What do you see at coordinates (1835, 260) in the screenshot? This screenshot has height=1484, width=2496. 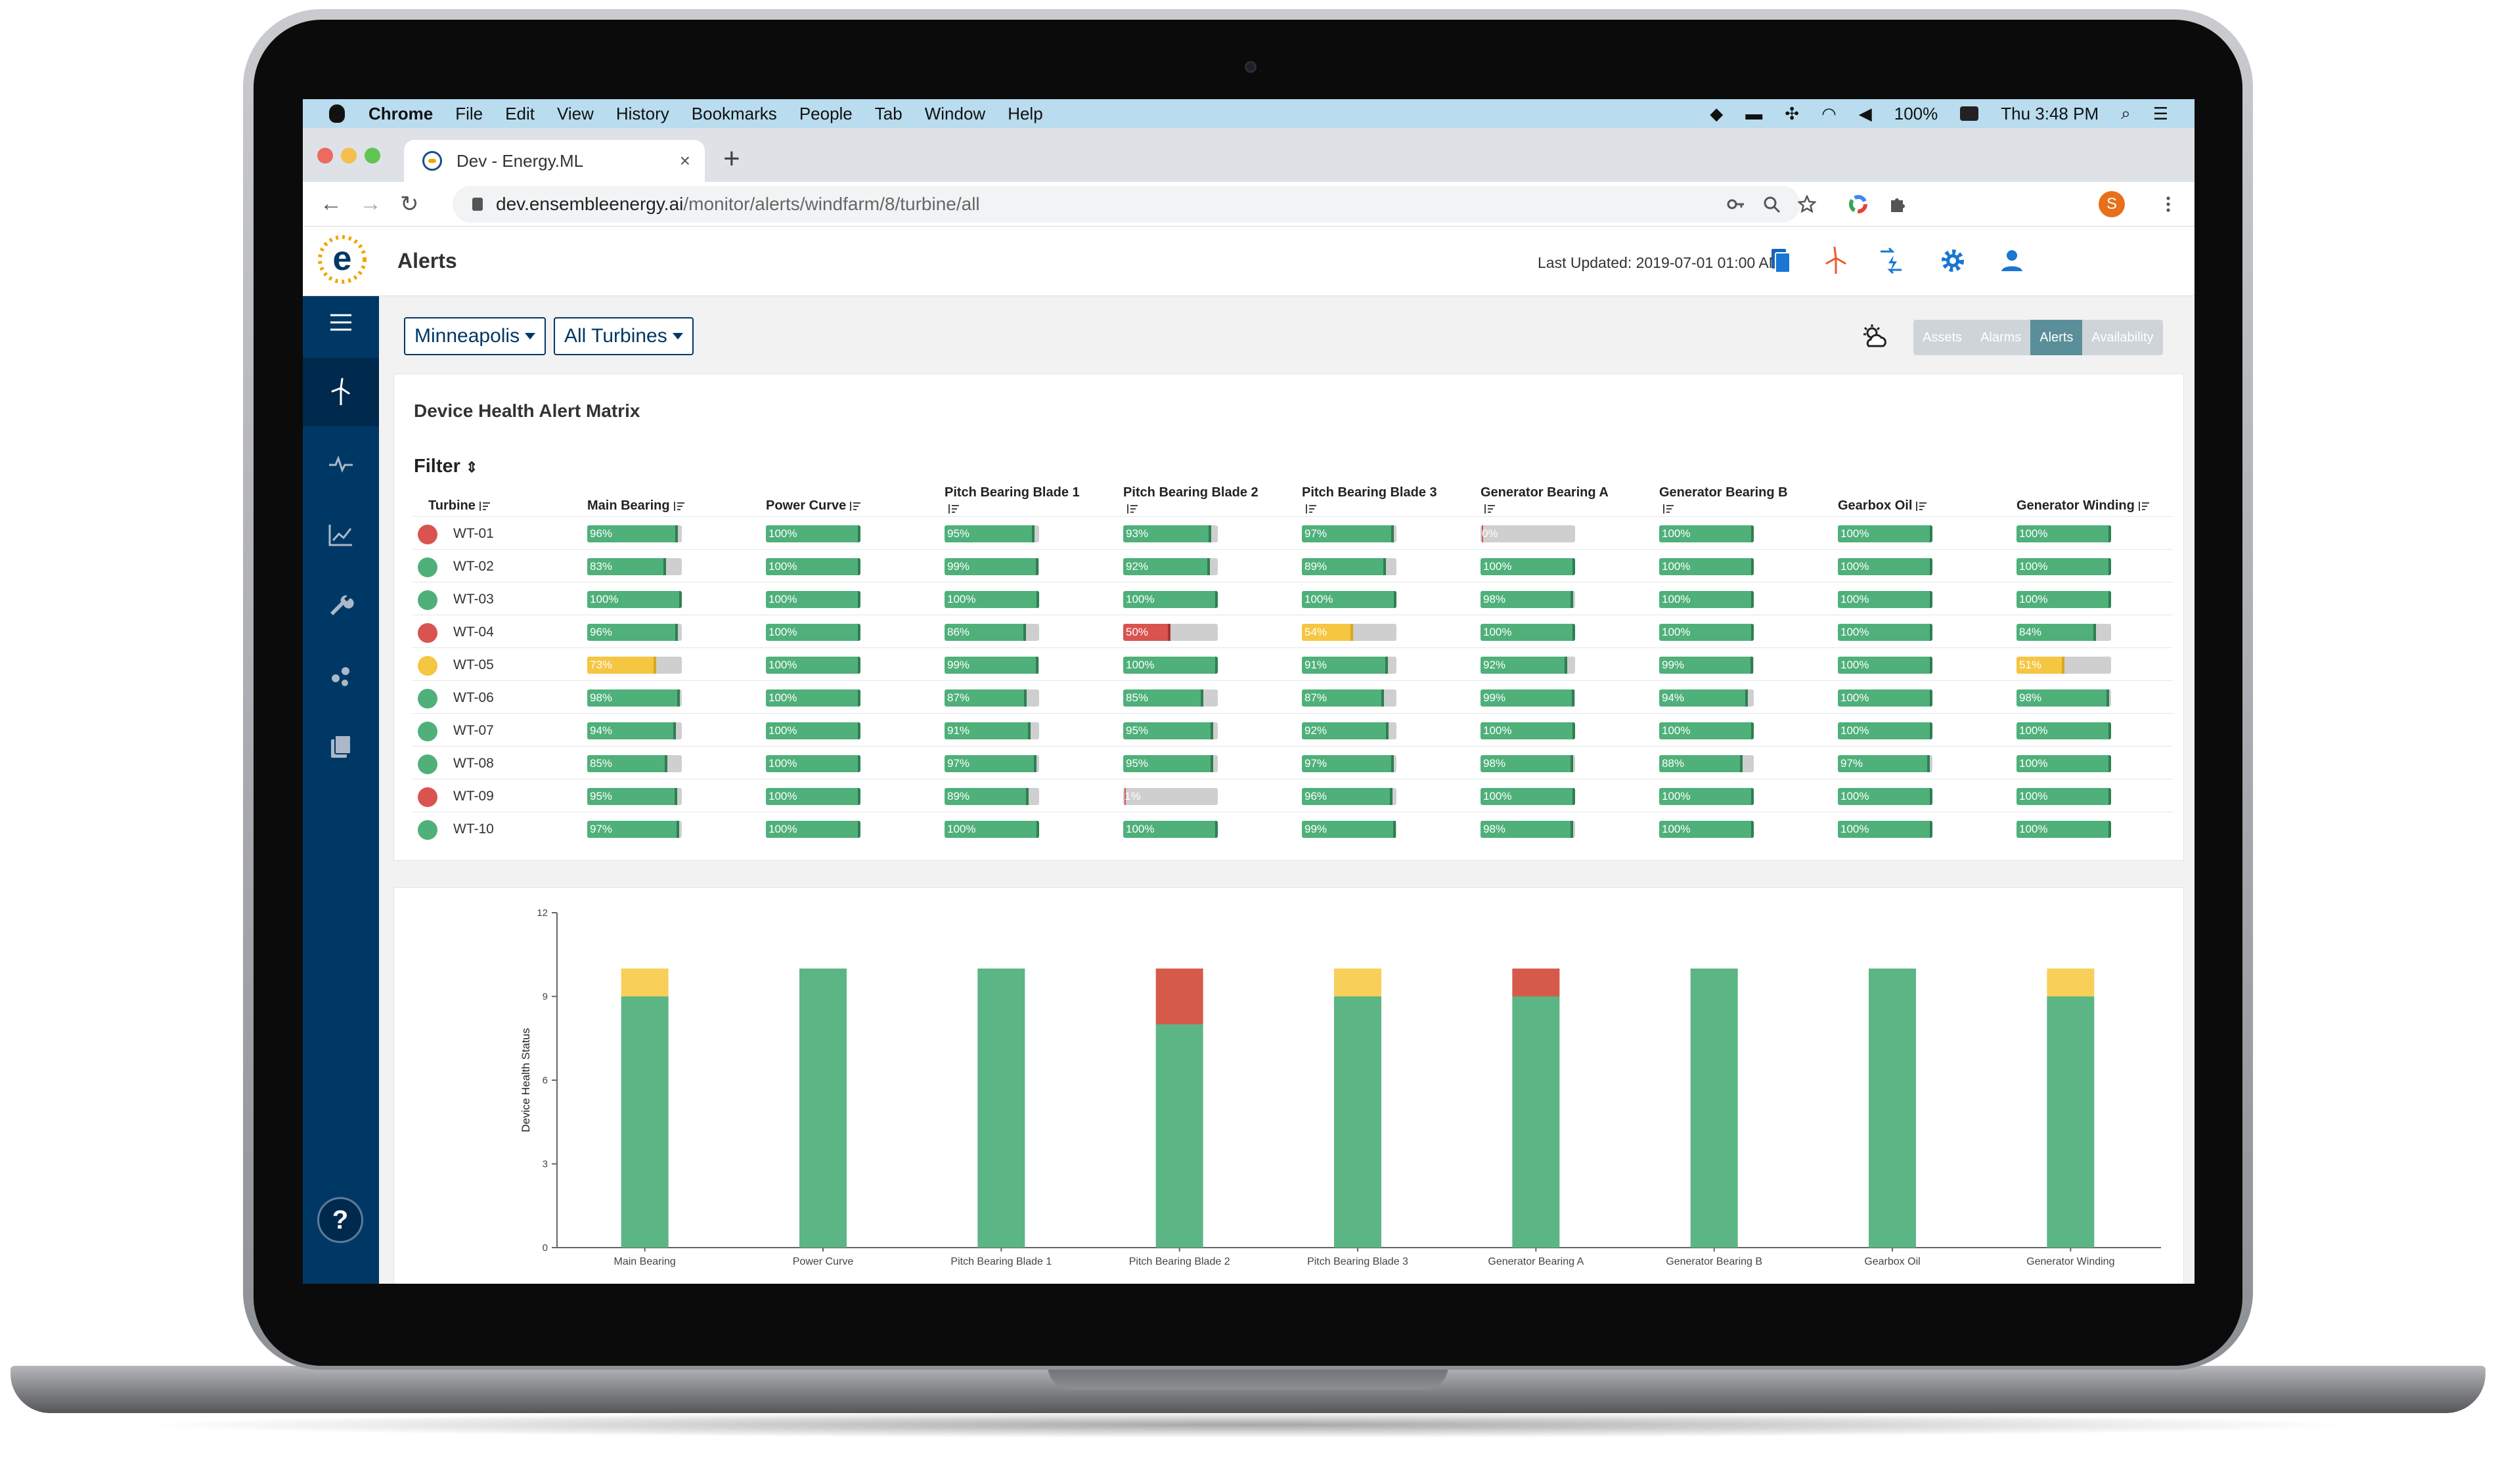 I see `wind-turbine-icon` at bounding box center [1835, 260].